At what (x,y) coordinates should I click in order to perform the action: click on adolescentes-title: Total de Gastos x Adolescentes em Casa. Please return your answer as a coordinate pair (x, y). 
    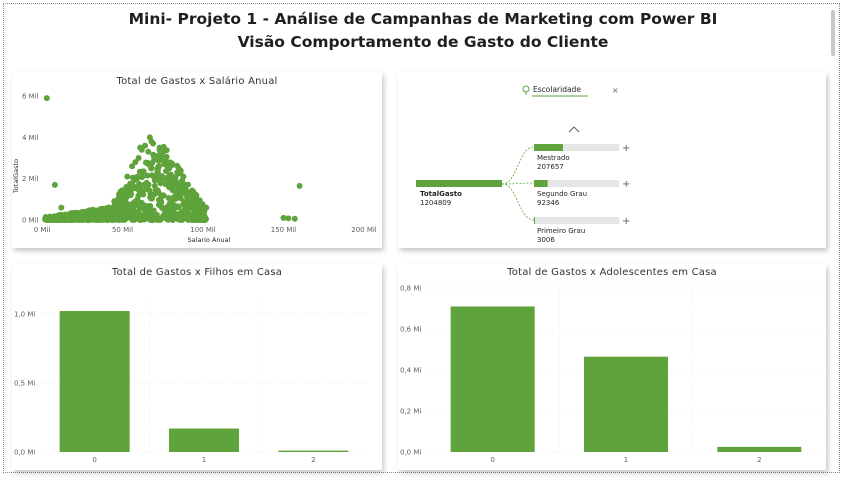
    Looking at the image, I should click on (612, 272).